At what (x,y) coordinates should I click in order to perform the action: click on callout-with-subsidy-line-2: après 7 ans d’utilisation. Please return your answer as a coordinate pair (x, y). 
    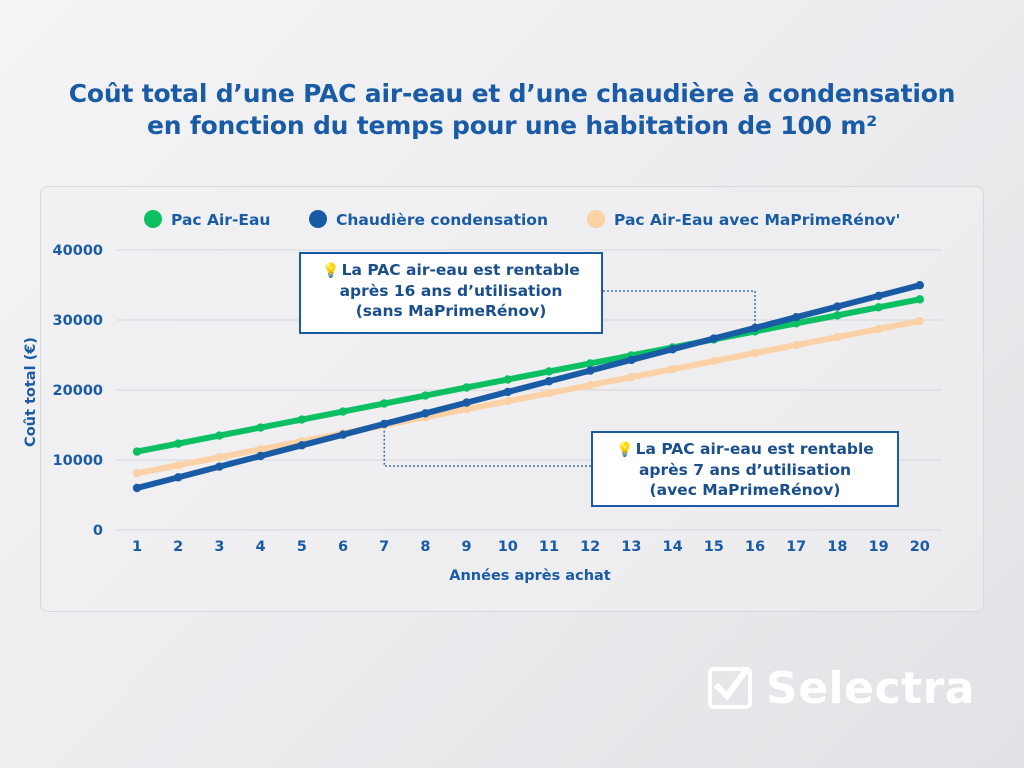
    Looking at the image, I should click on (745, 470).